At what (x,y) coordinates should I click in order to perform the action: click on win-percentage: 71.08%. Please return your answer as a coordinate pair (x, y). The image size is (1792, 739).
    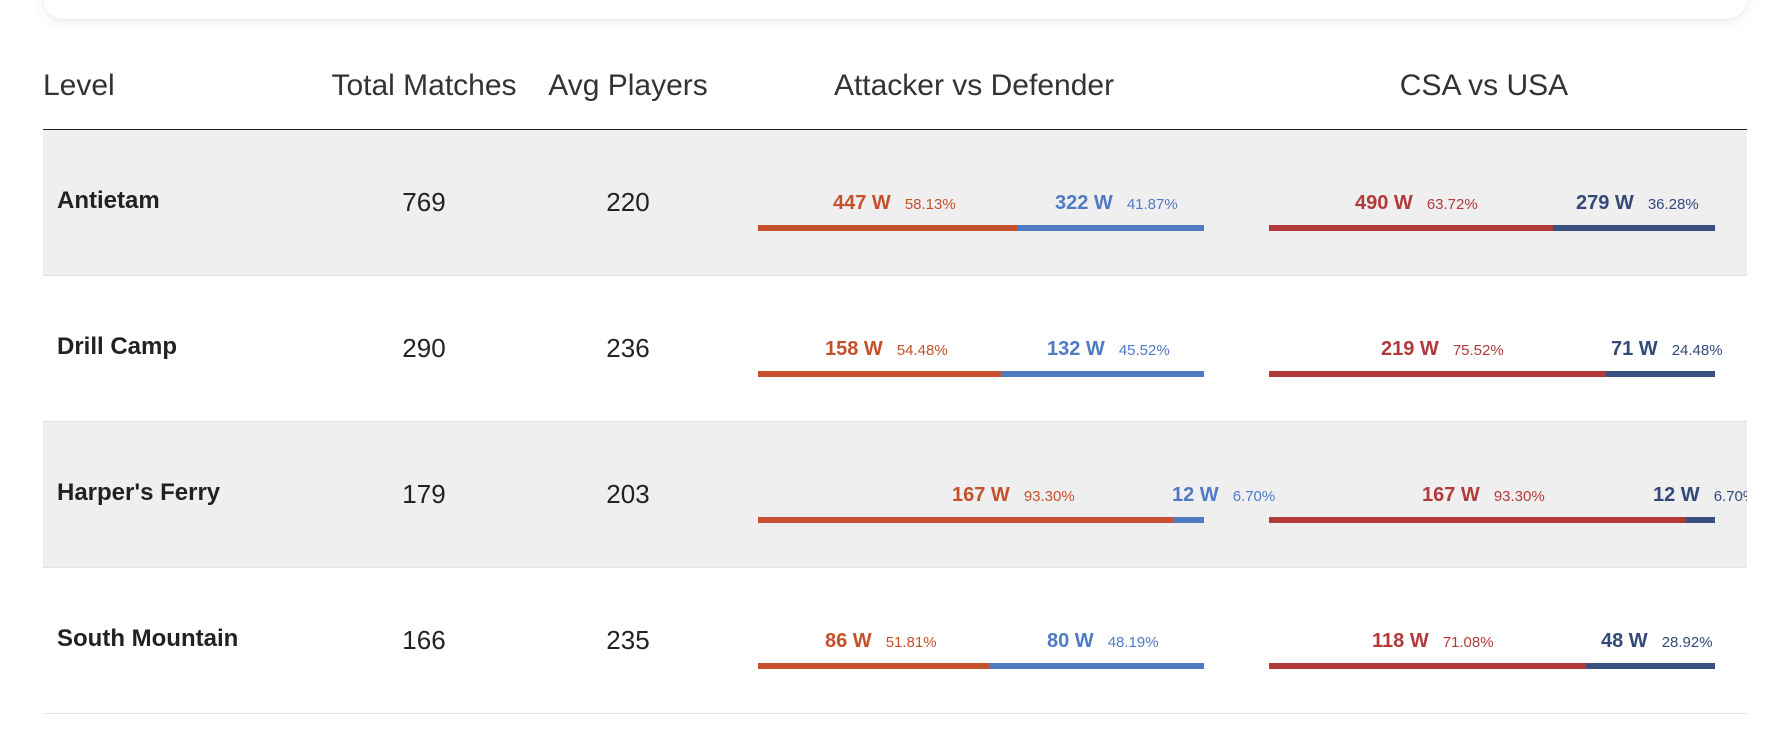
    Looking at the image, I should click on (1468, 642).